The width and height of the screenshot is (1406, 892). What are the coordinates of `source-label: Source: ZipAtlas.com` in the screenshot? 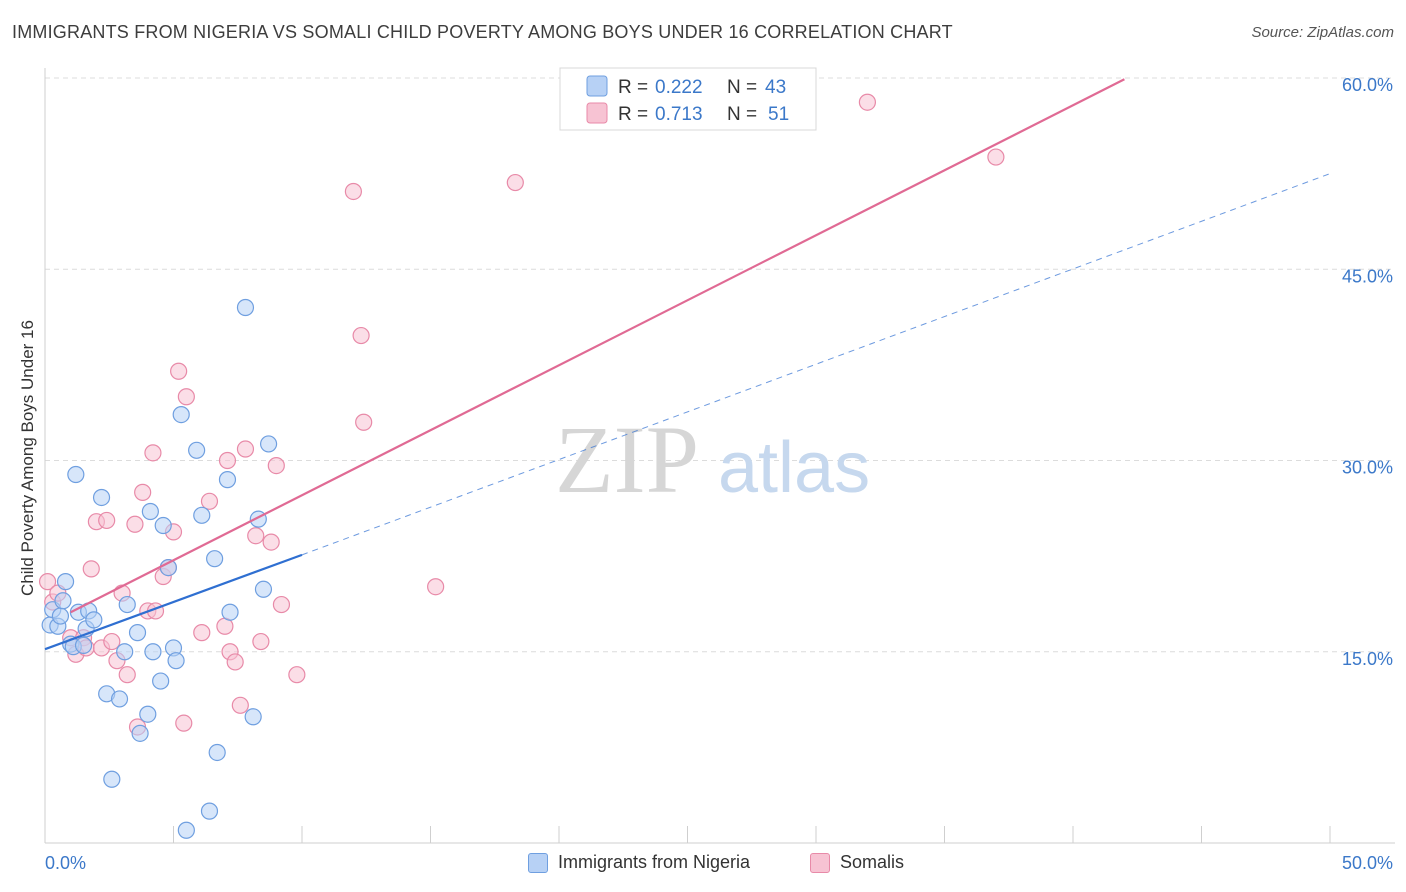 It's located at (1322, 32).